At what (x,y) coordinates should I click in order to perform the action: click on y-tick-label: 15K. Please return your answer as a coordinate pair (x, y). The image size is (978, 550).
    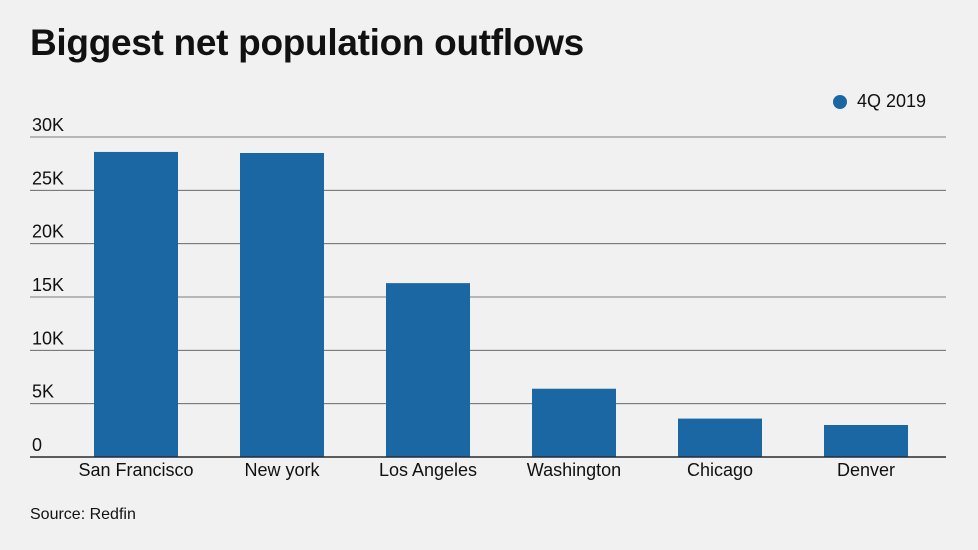
    Looking at the image, I should click on (48, 285).